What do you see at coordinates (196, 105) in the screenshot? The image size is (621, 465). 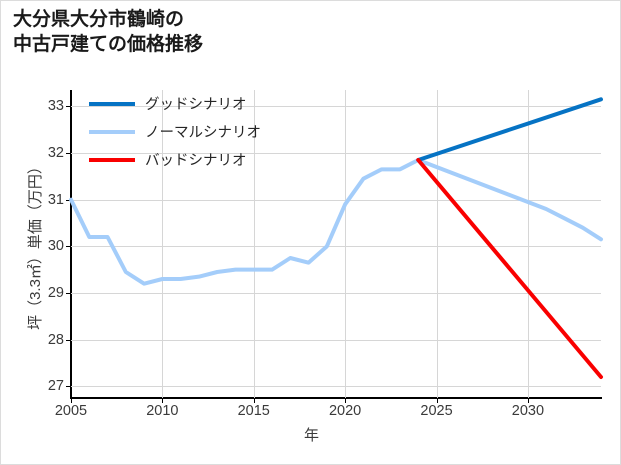 I see `legend-item-label: グッドシナリオ` at bounding box center [196, 105].